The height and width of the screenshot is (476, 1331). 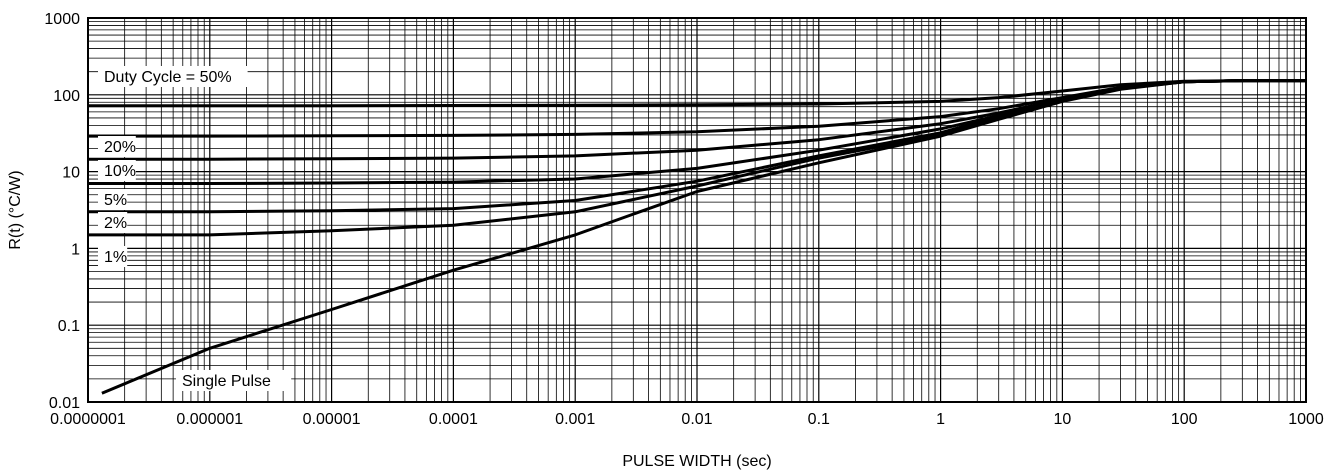 I want to click on y-tick-label: 0.01, so click(x=64, y=403).